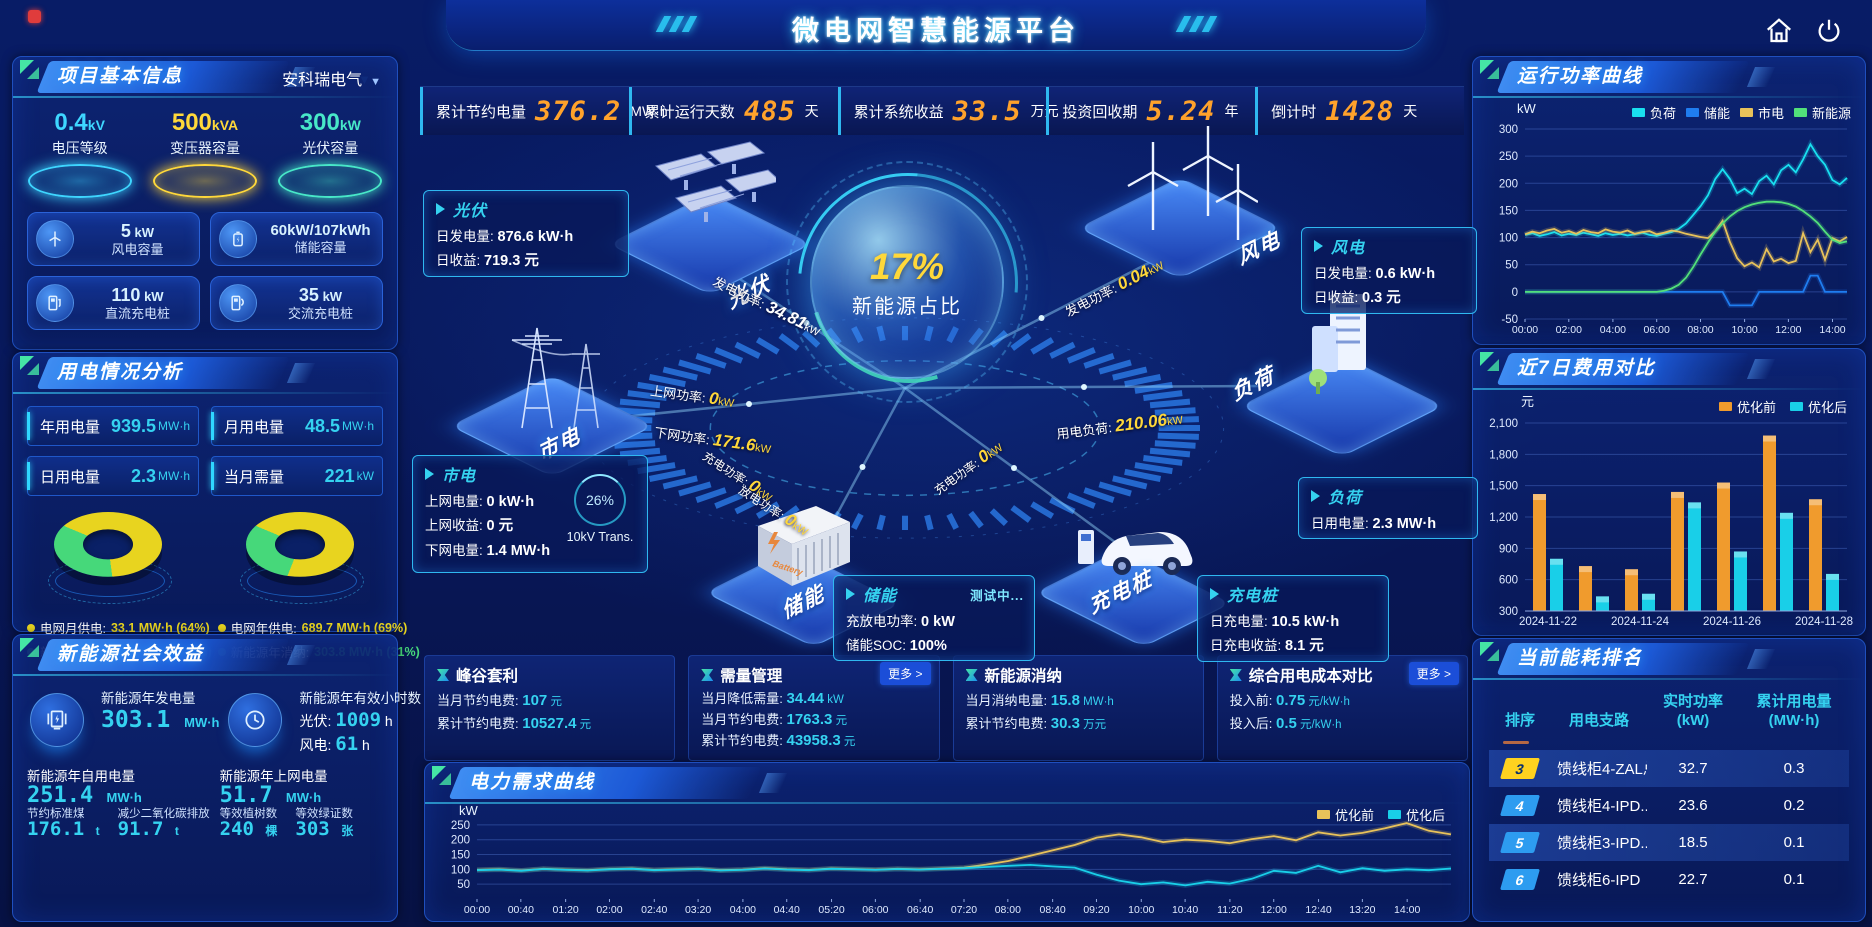 The image size is (1872, 927). What do you see at coordinates (1669, 842) in the screenshot?
I see `rank-row-5: 5 馈线柜3-IPD... 18.5 0.1` at bounding box center [1669, 842].